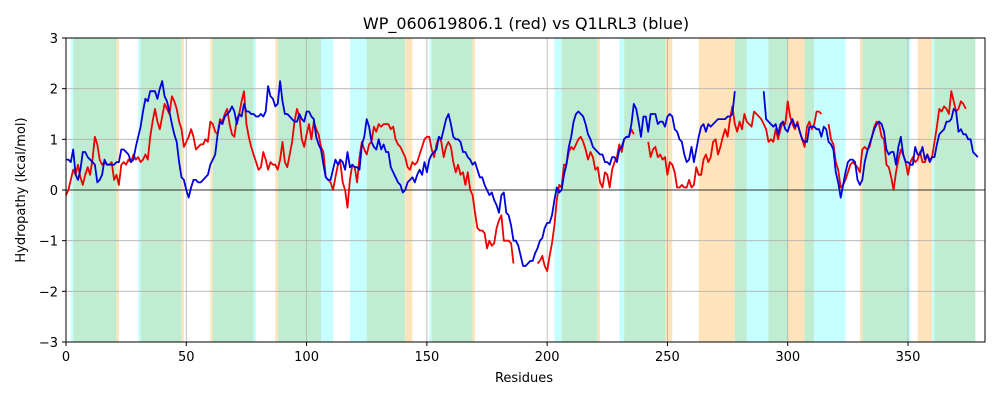 The image size is (1000, 400). I want to click on x-tick-label: 200, so click(547, 357).